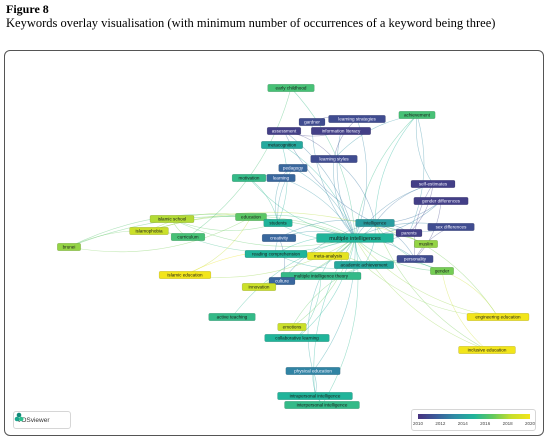 The height and width of the screenshot is (441, 556). I want to click on node-assessment: assessment, so click(284, 131).